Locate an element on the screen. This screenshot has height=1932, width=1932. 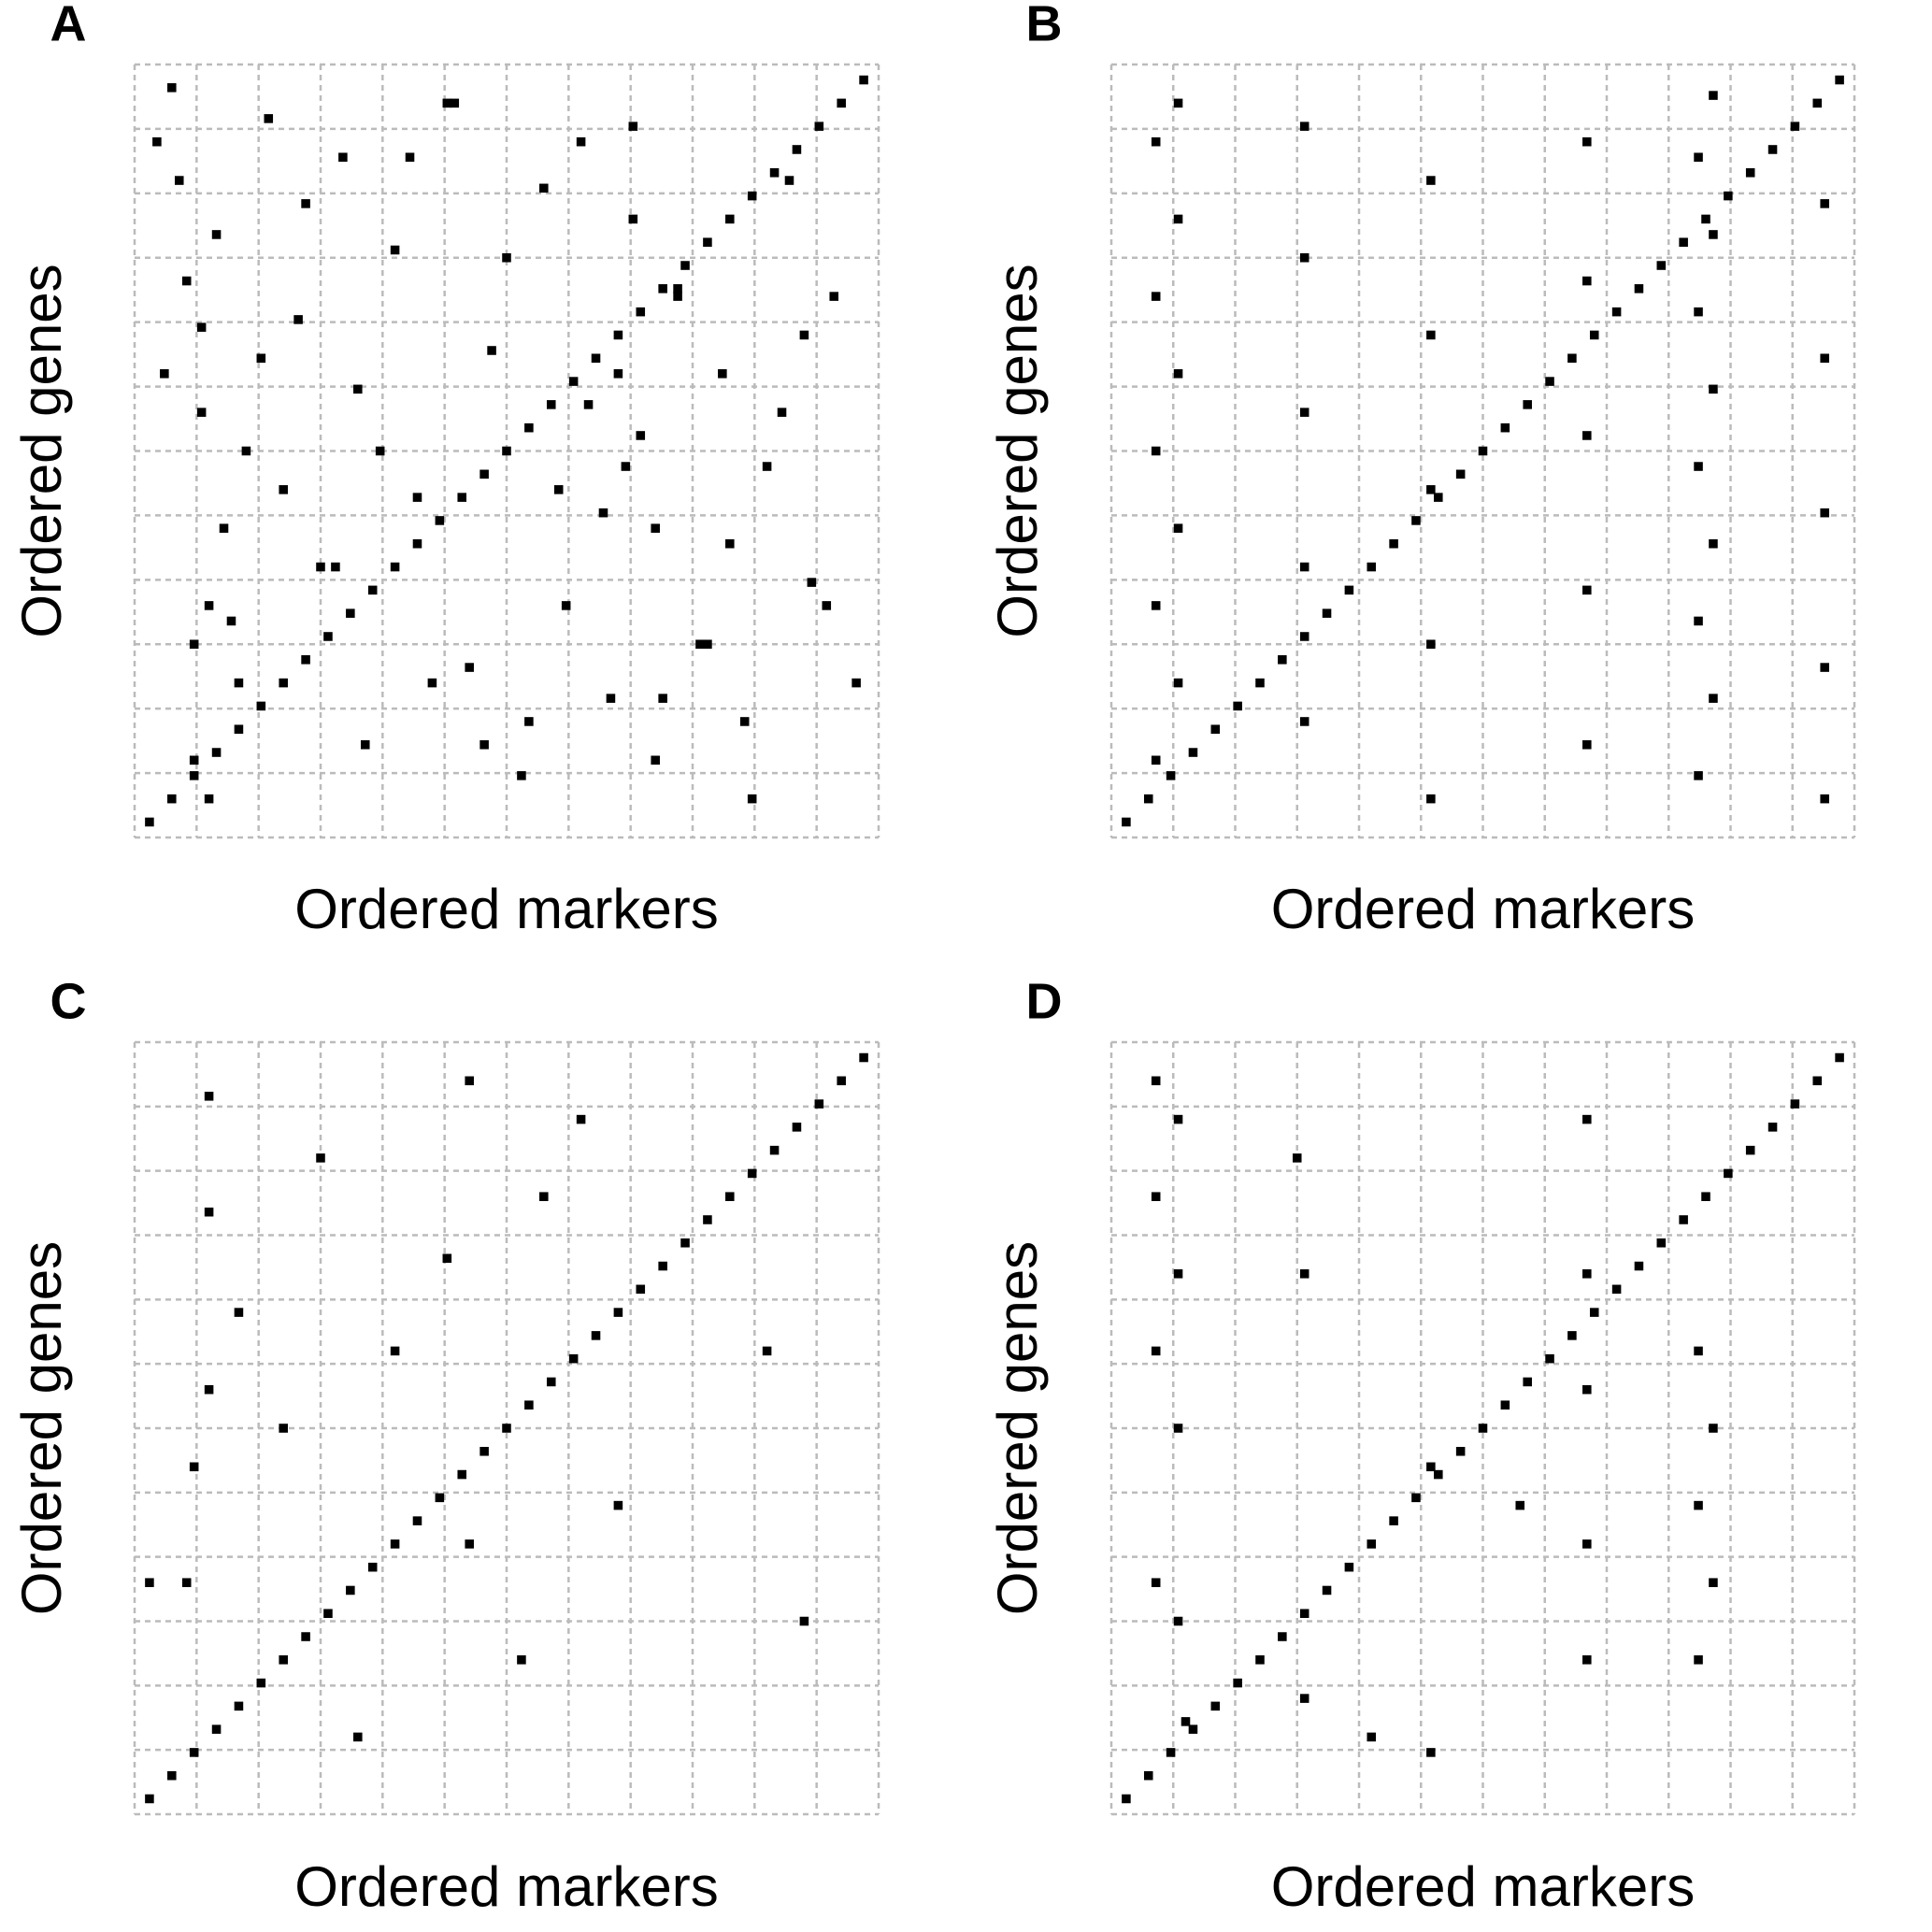
y-axis-label: Ordered genes is located at coordinates (41, 1428).